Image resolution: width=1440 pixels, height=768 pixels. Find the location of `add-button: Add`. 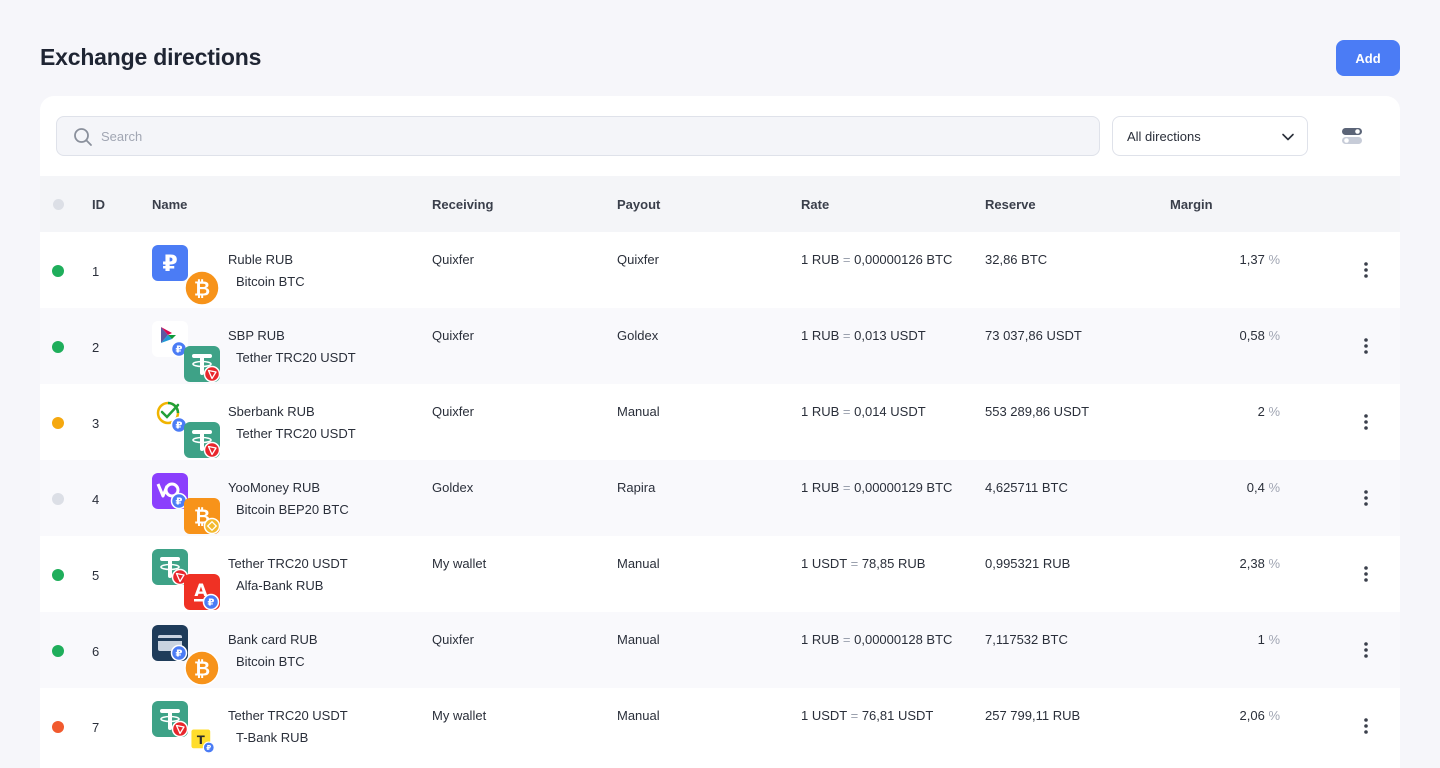

add-button: Add is located at coordinates (1368, 58).